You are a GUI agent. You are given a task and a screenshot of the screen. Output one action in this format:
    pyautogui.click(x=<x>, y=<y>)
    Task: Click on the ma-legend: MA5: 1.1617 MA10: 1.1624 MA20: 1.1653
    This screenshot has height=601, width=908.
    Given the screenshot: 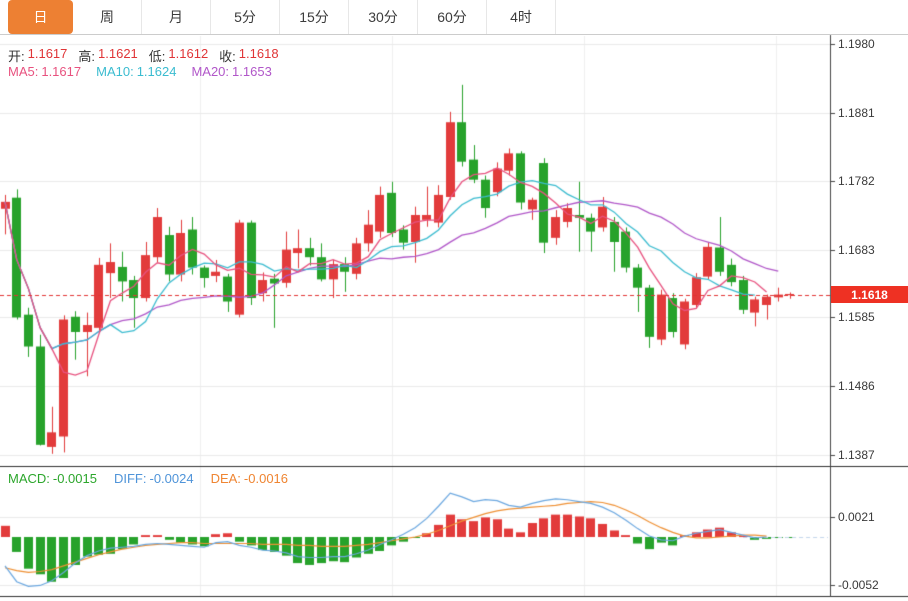 What is the action you would take?
    pyautogui.click(x=140, y=71)
    